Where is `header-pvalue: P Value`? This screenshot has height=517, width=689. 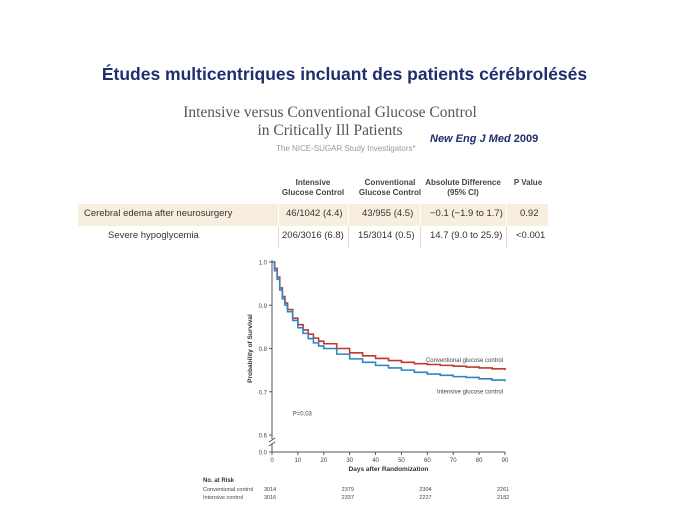 header-pvalue: P Value is located at coordinates (528, 182).